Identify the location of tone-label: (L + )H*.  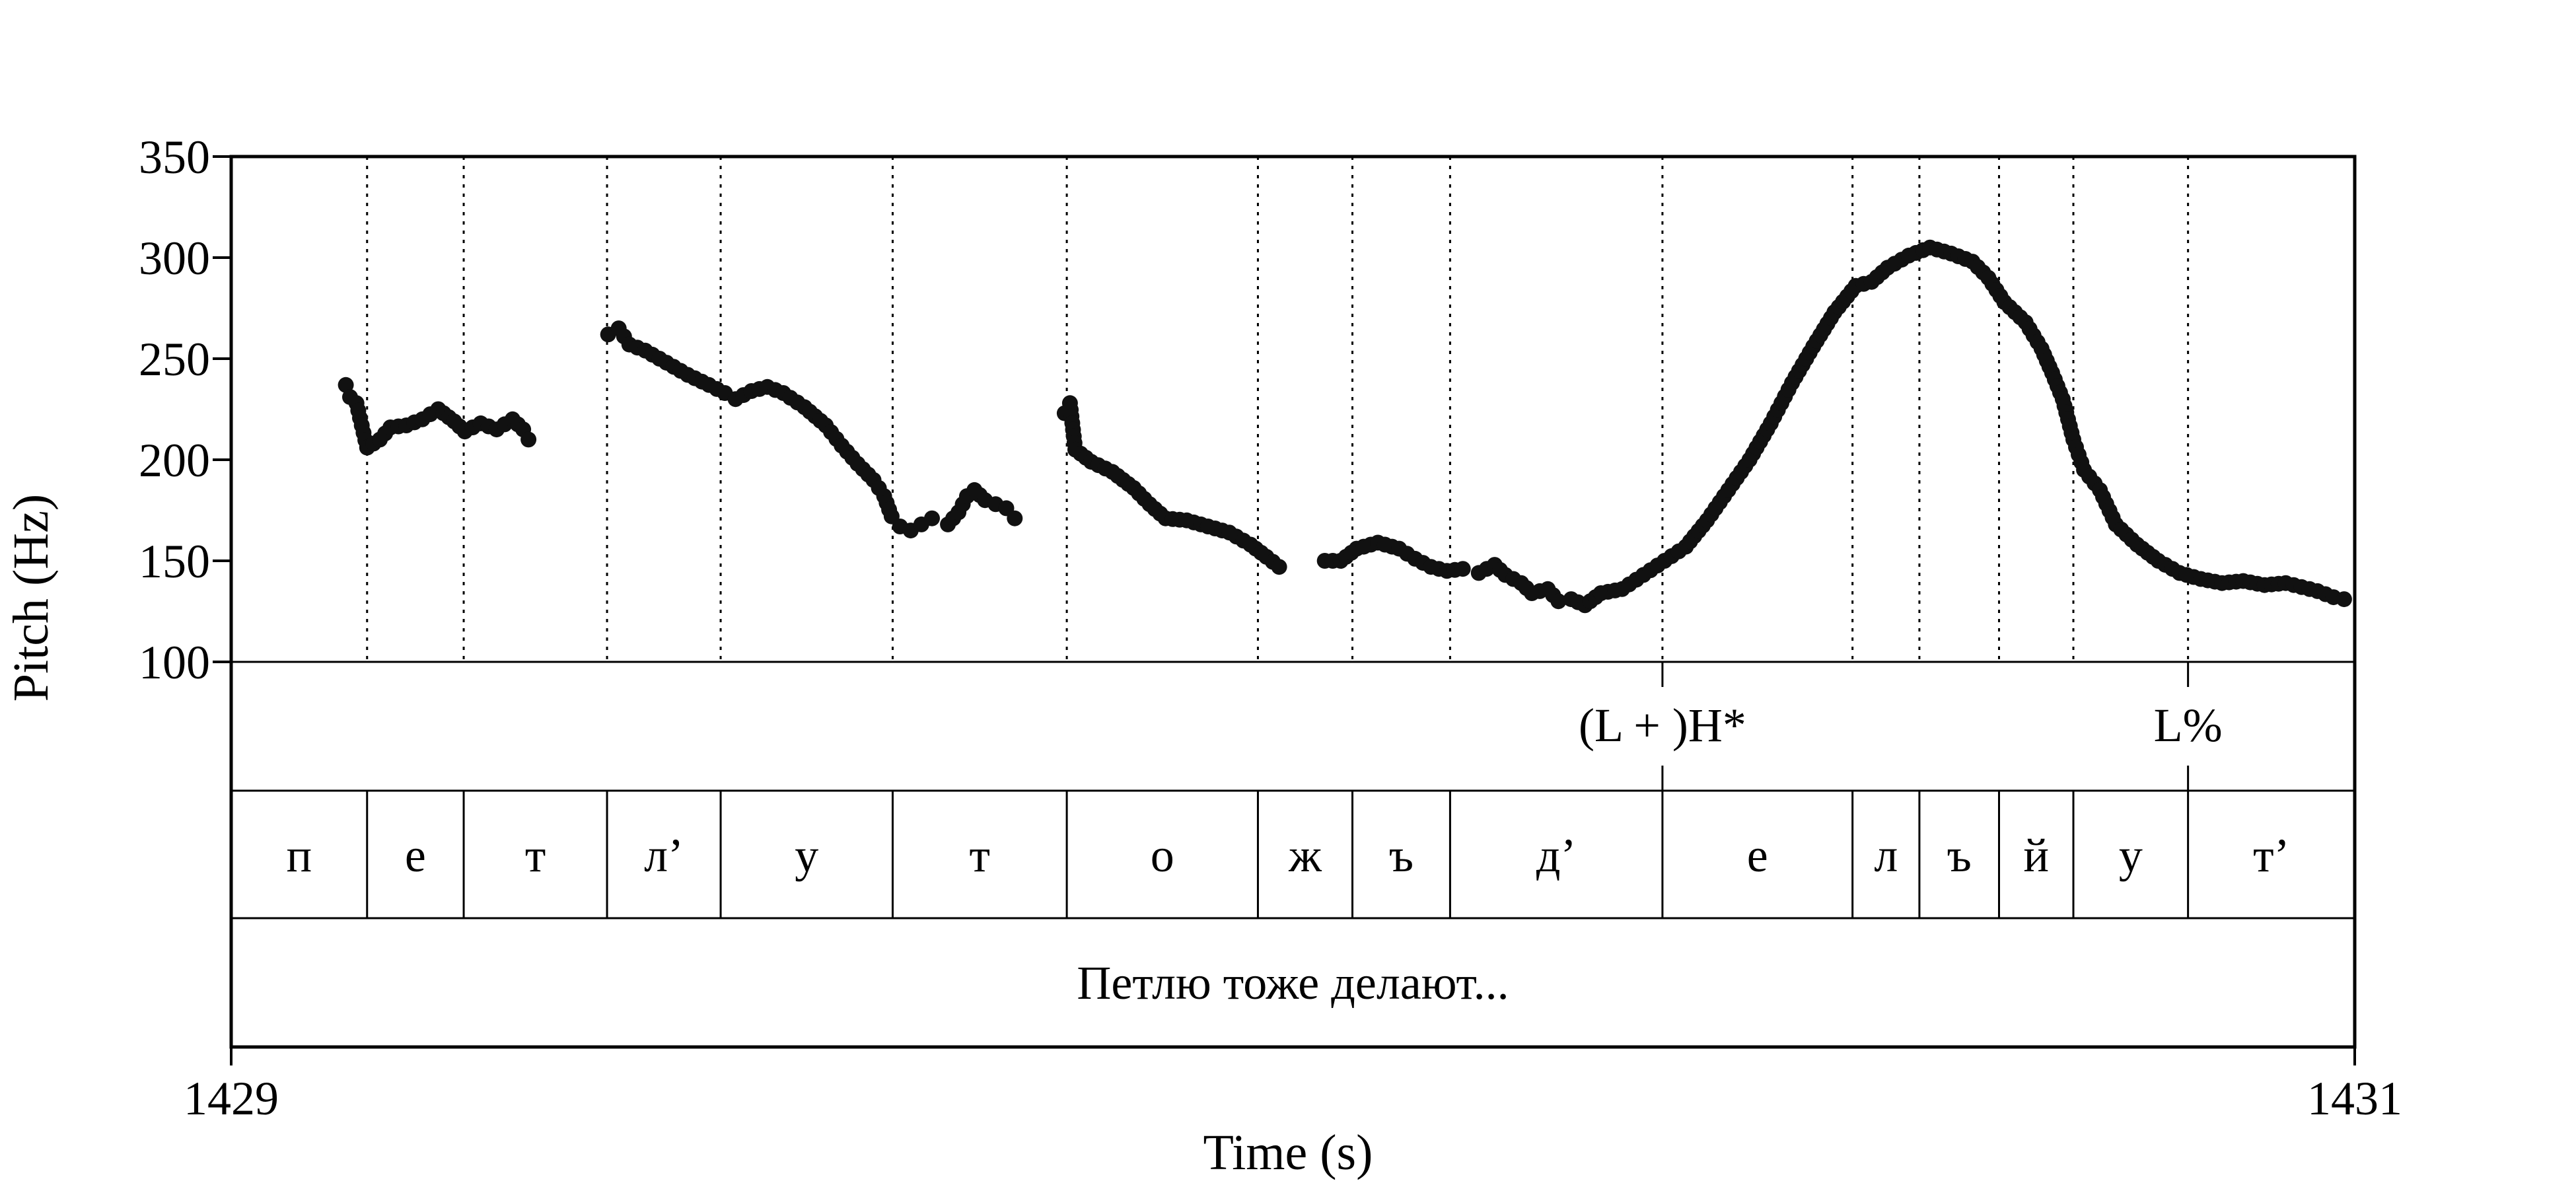
(1663, 725).